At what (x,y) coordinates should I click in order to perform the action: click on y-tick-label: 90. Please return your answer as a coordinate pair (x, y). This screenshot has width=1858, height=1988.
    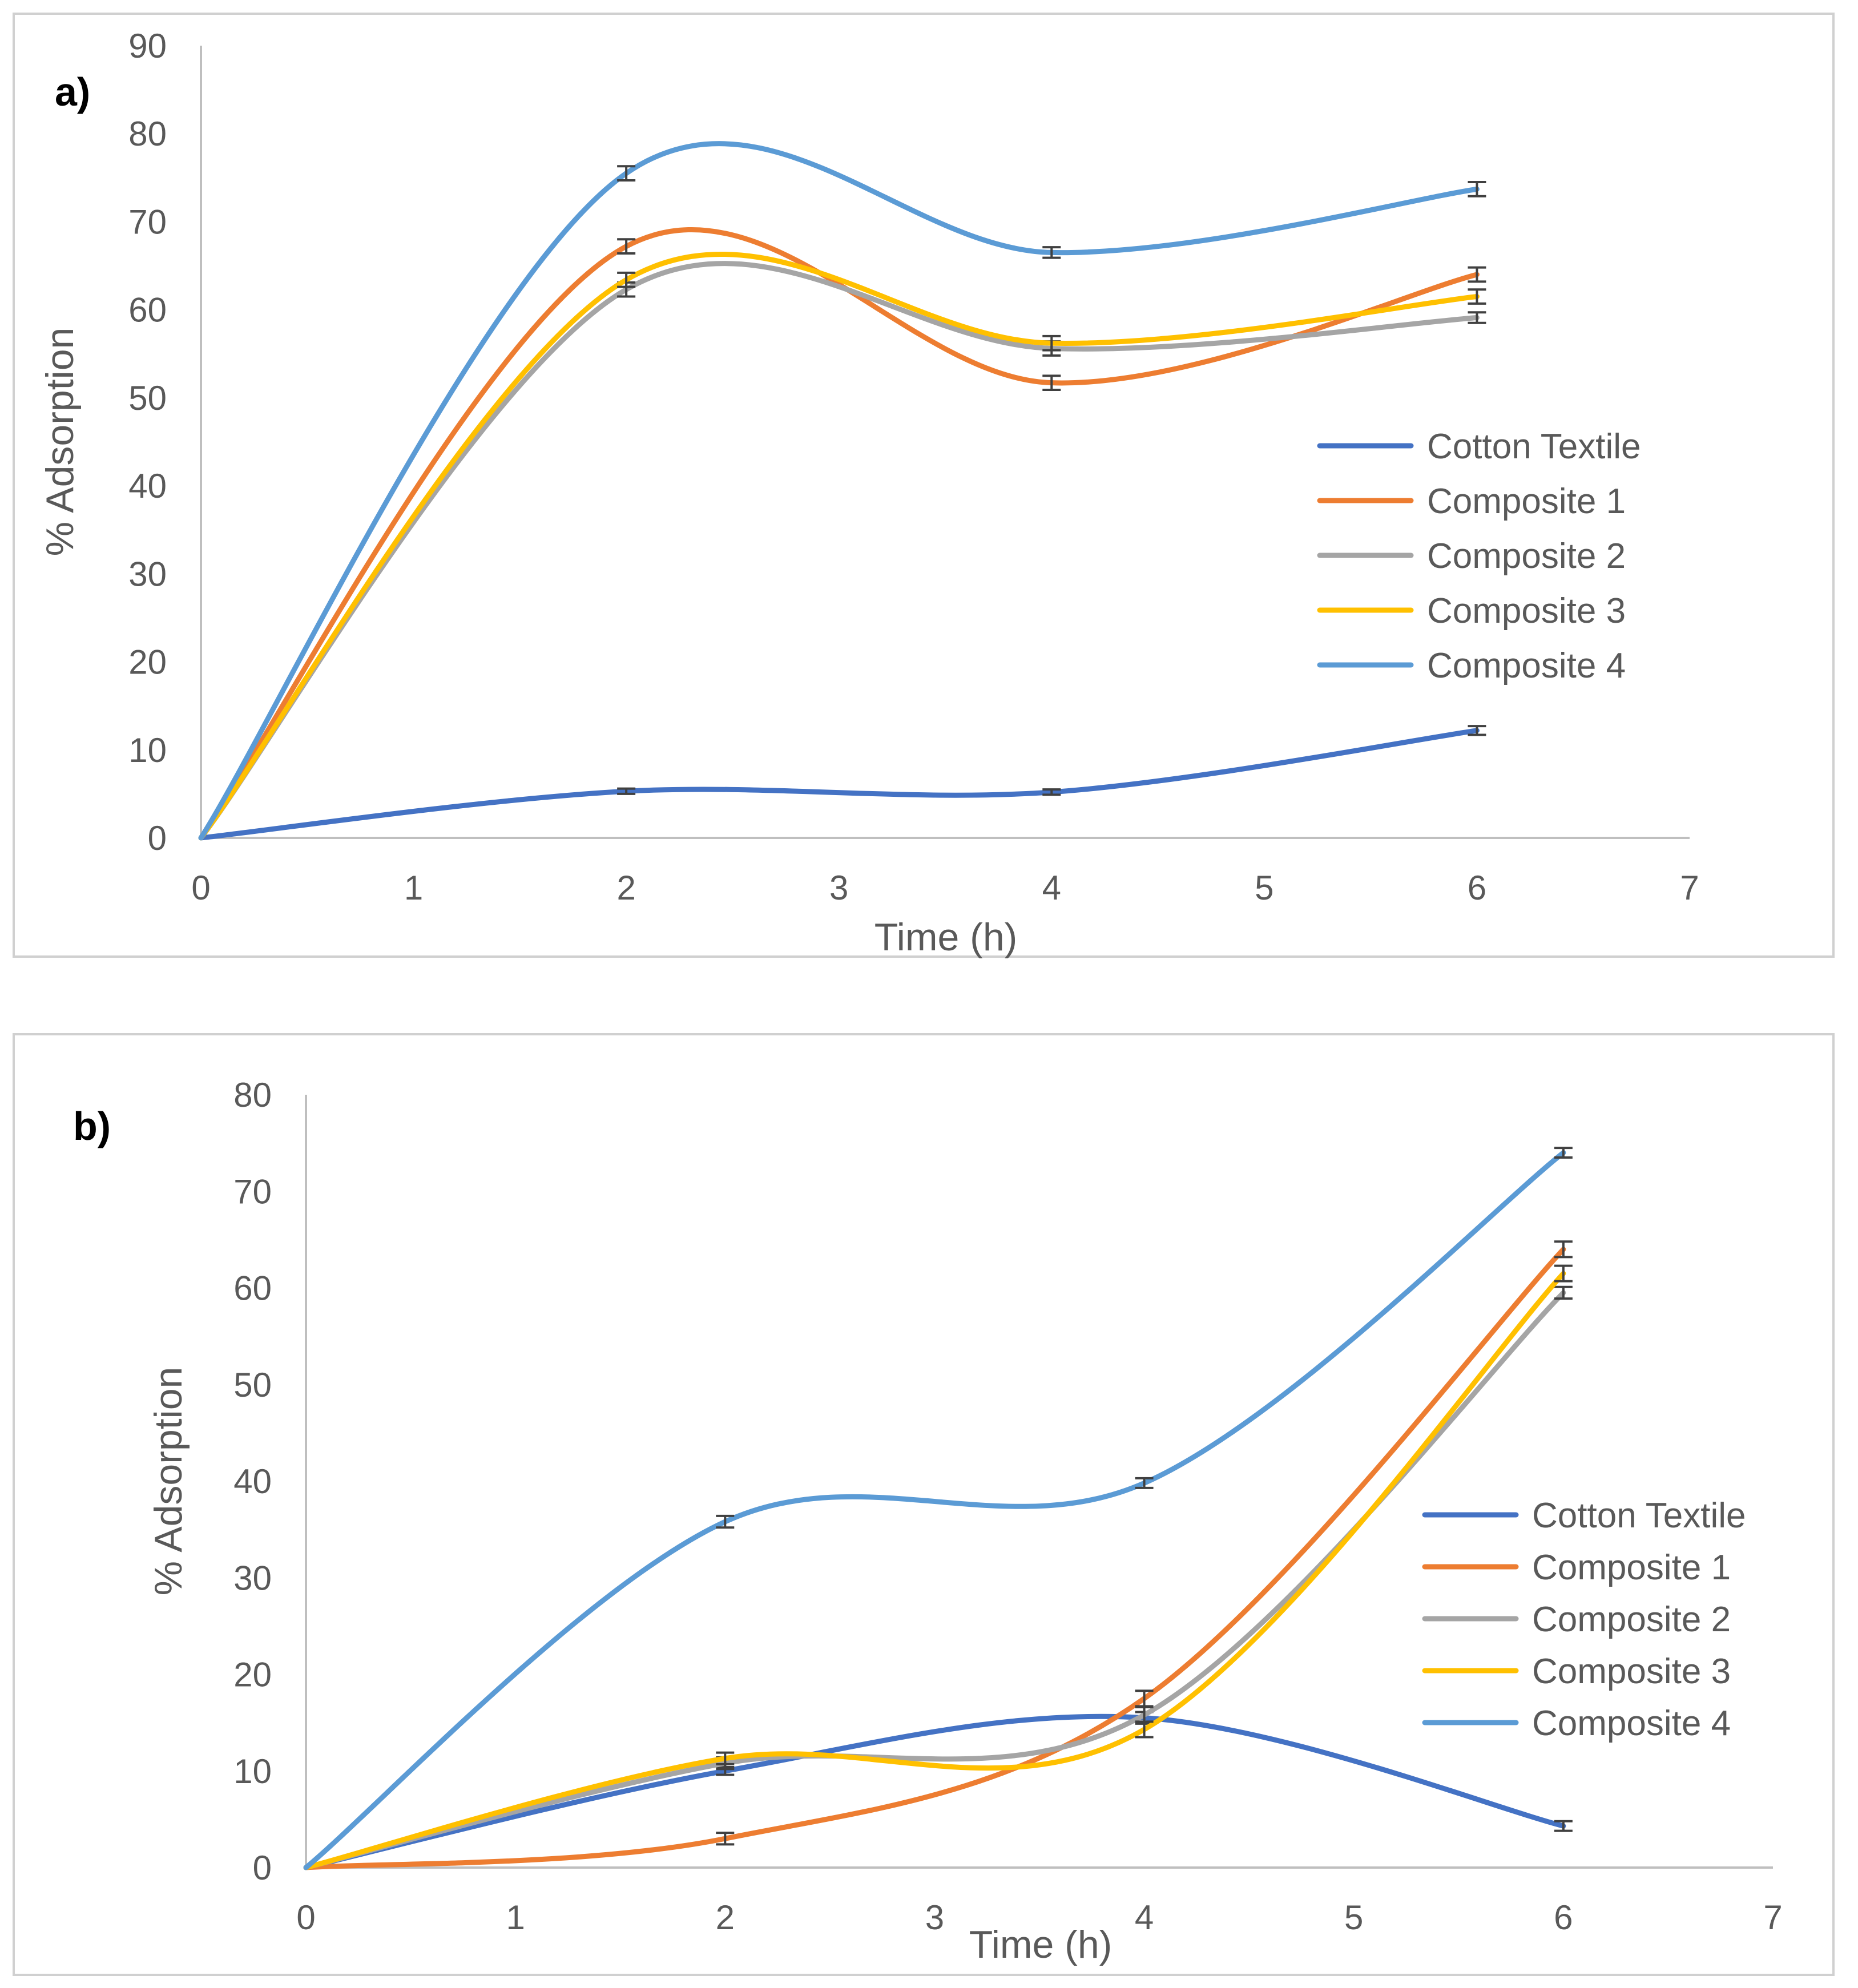
    Looking at the image, I should click on (147, 46).